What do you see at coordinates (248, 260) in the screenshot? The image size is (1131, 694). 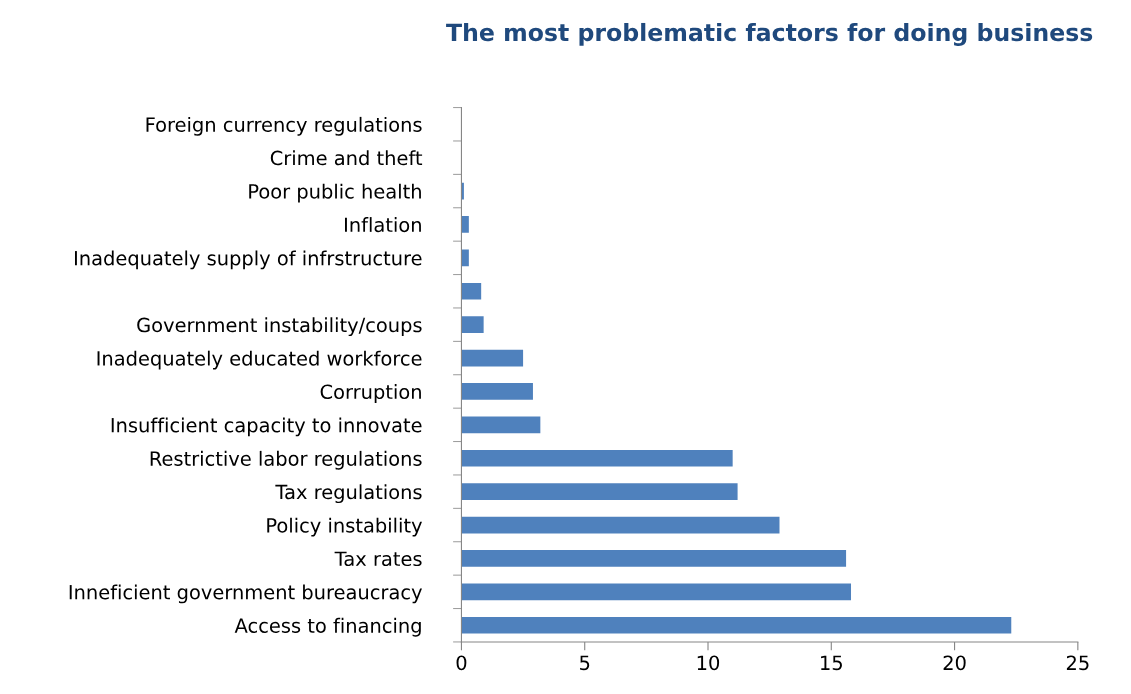 I see `y-tick-label: Inadequately supply of infrstructure` at bounding box center [248, 260].